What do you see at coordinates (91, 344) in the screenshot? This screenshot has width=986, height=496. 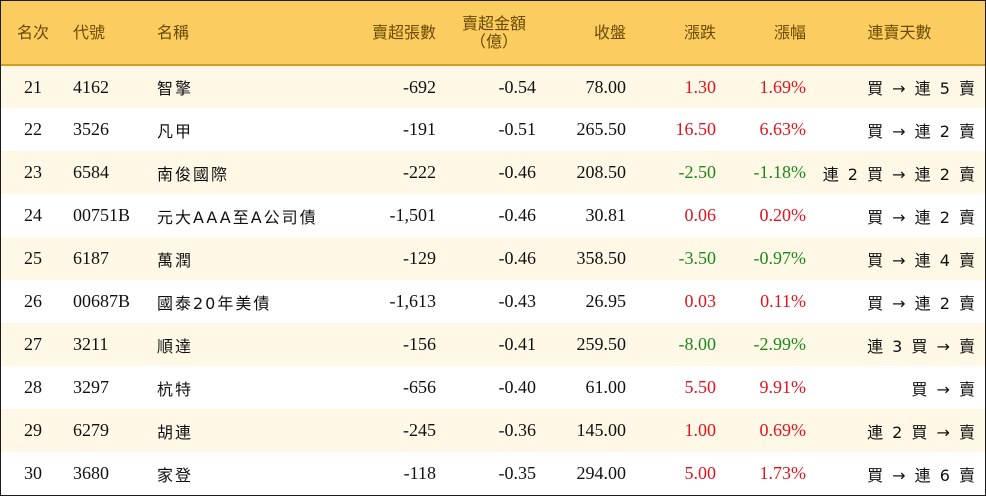 I see `cell-code: 3211` at bounding box center [91, 344].